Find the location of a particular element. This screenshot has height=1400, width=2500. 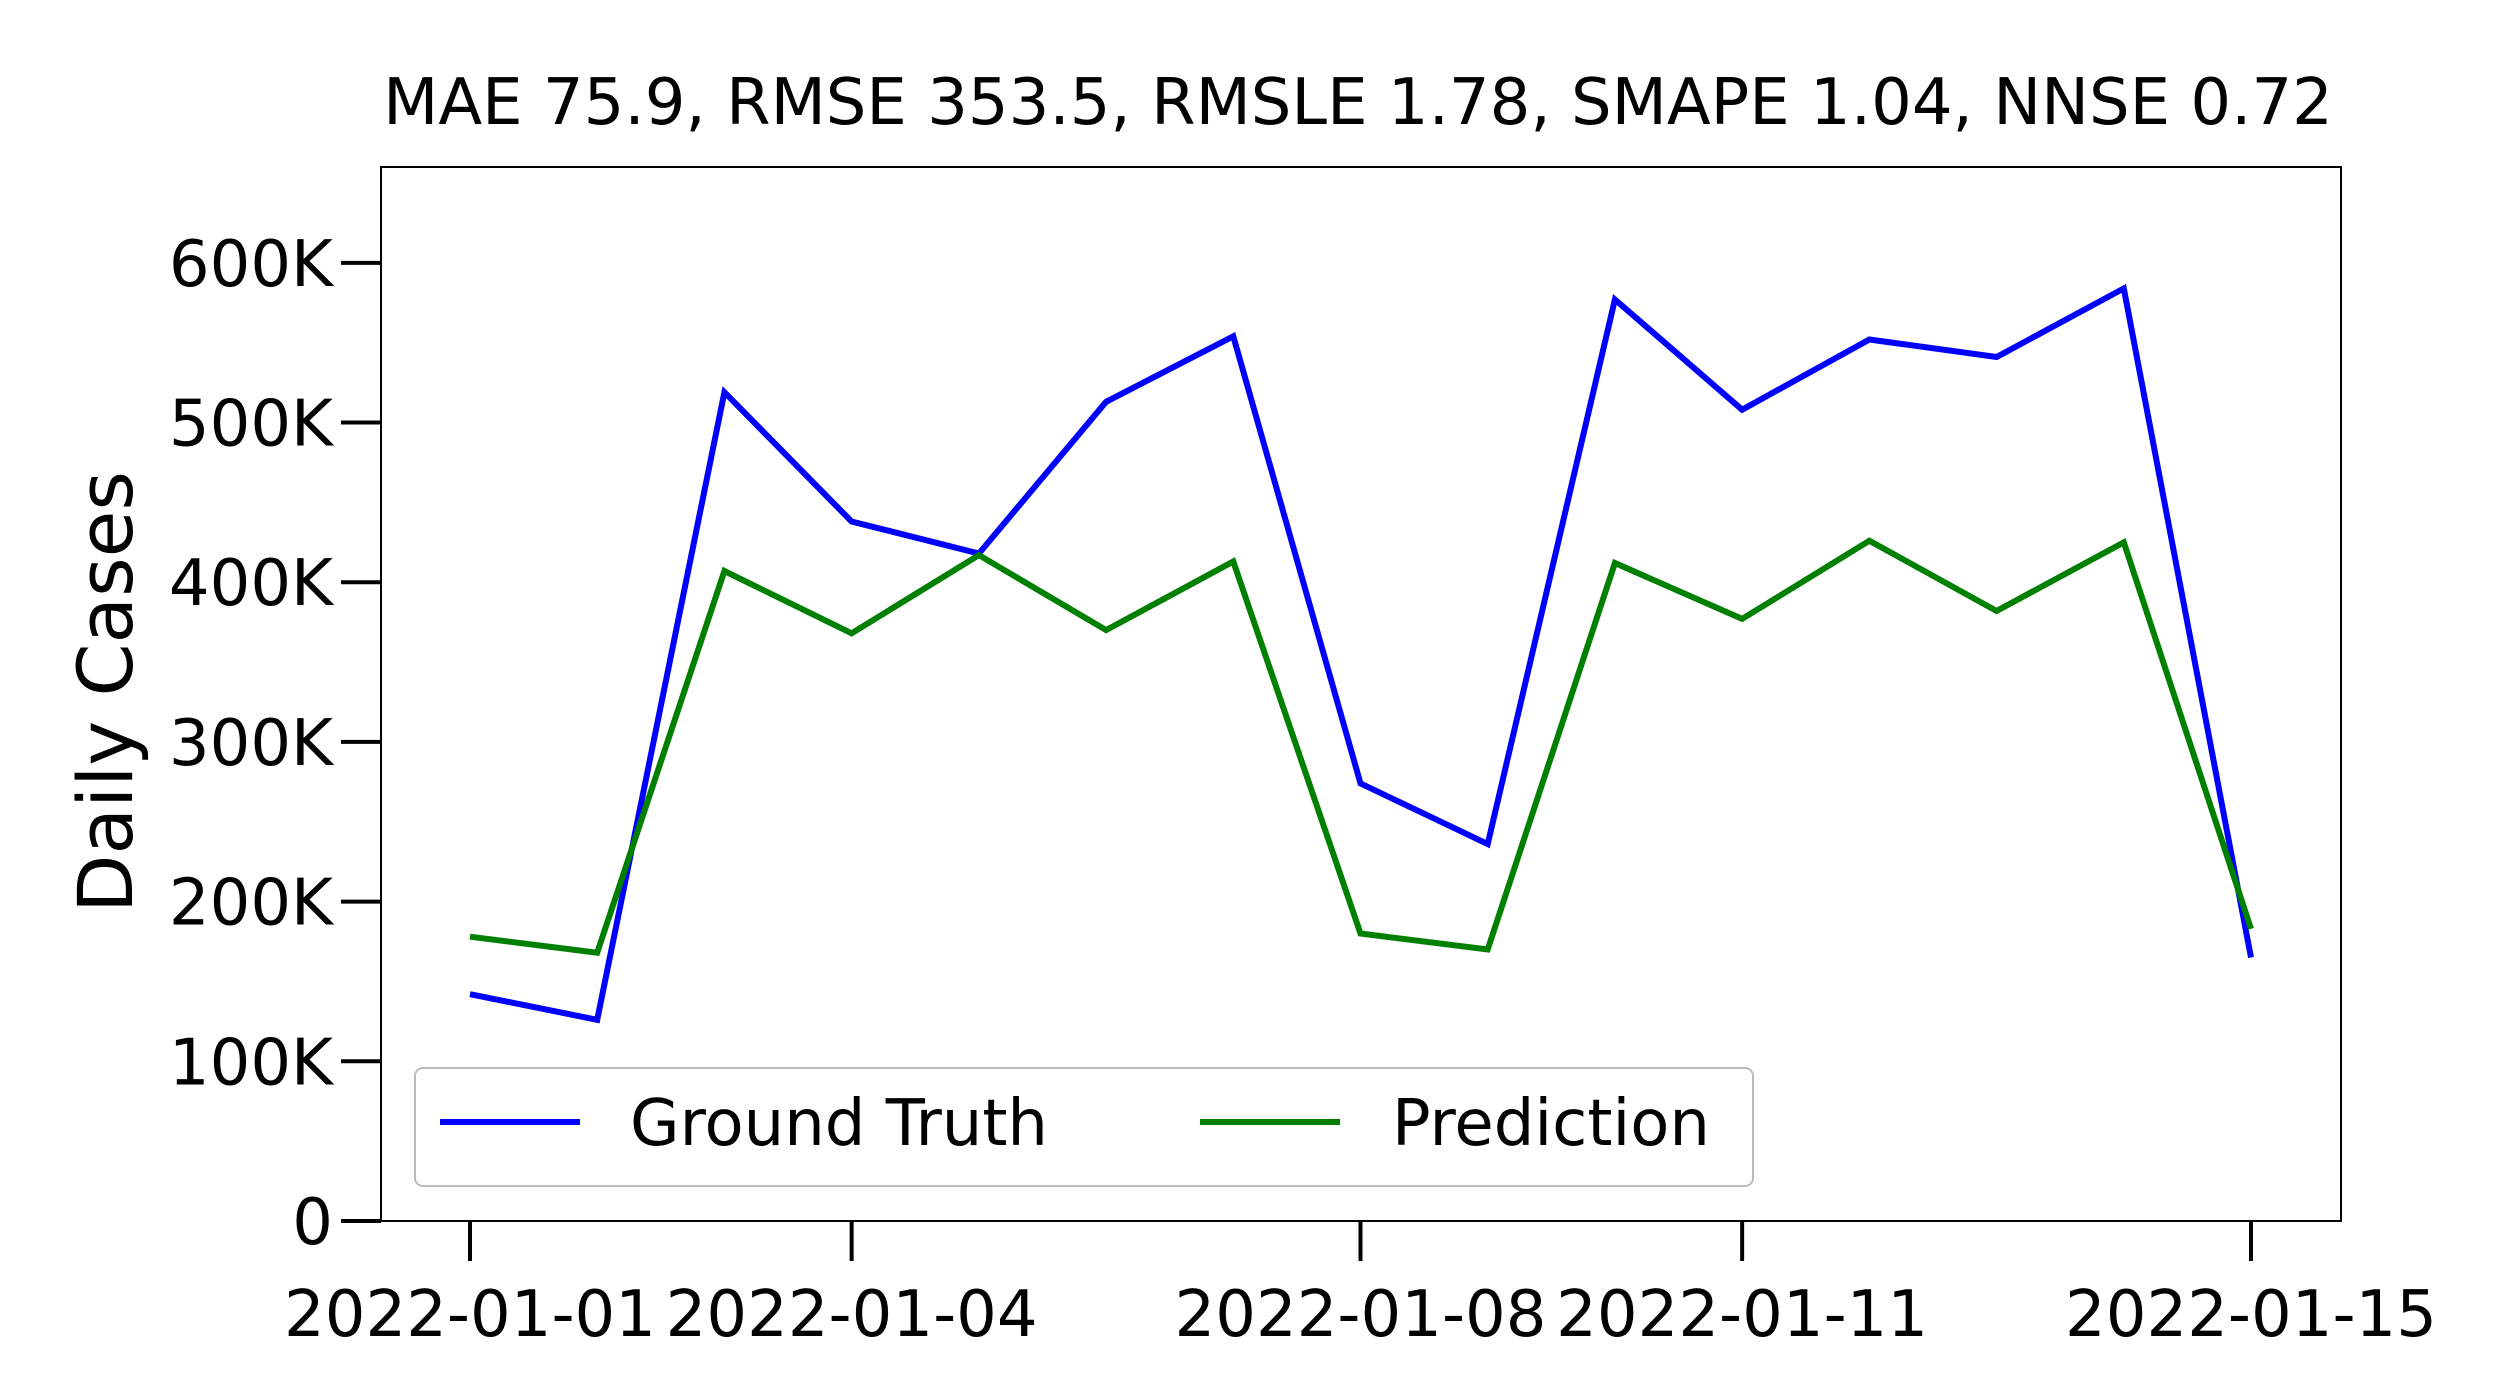

y-axis-label: Daily Cases is located at coordinates (105, 692).